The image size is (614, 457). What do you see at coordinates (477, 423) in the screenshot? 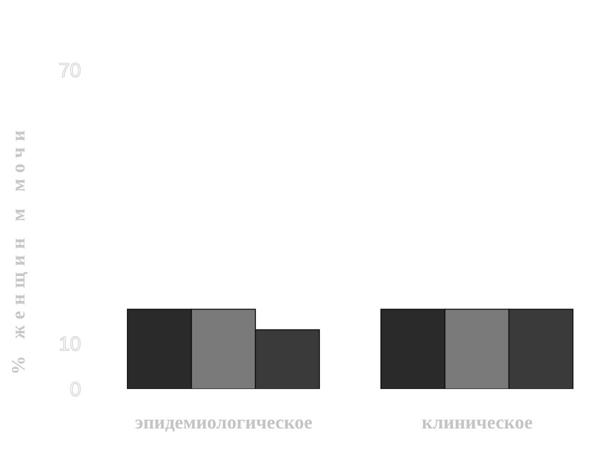
I see `x-tick-label: клиническое` at bounding box center [477, 423].